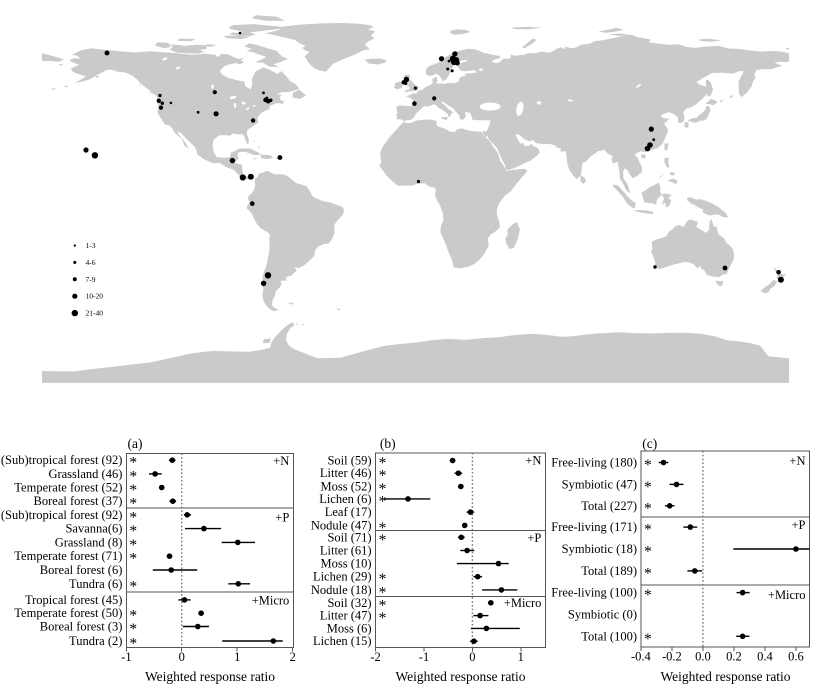 The height and width of the screenshot is (693, 826). Describe the element at coordinates (594, 593) in the screenshot. I see `svg-text: Free-living (100)` at that location.